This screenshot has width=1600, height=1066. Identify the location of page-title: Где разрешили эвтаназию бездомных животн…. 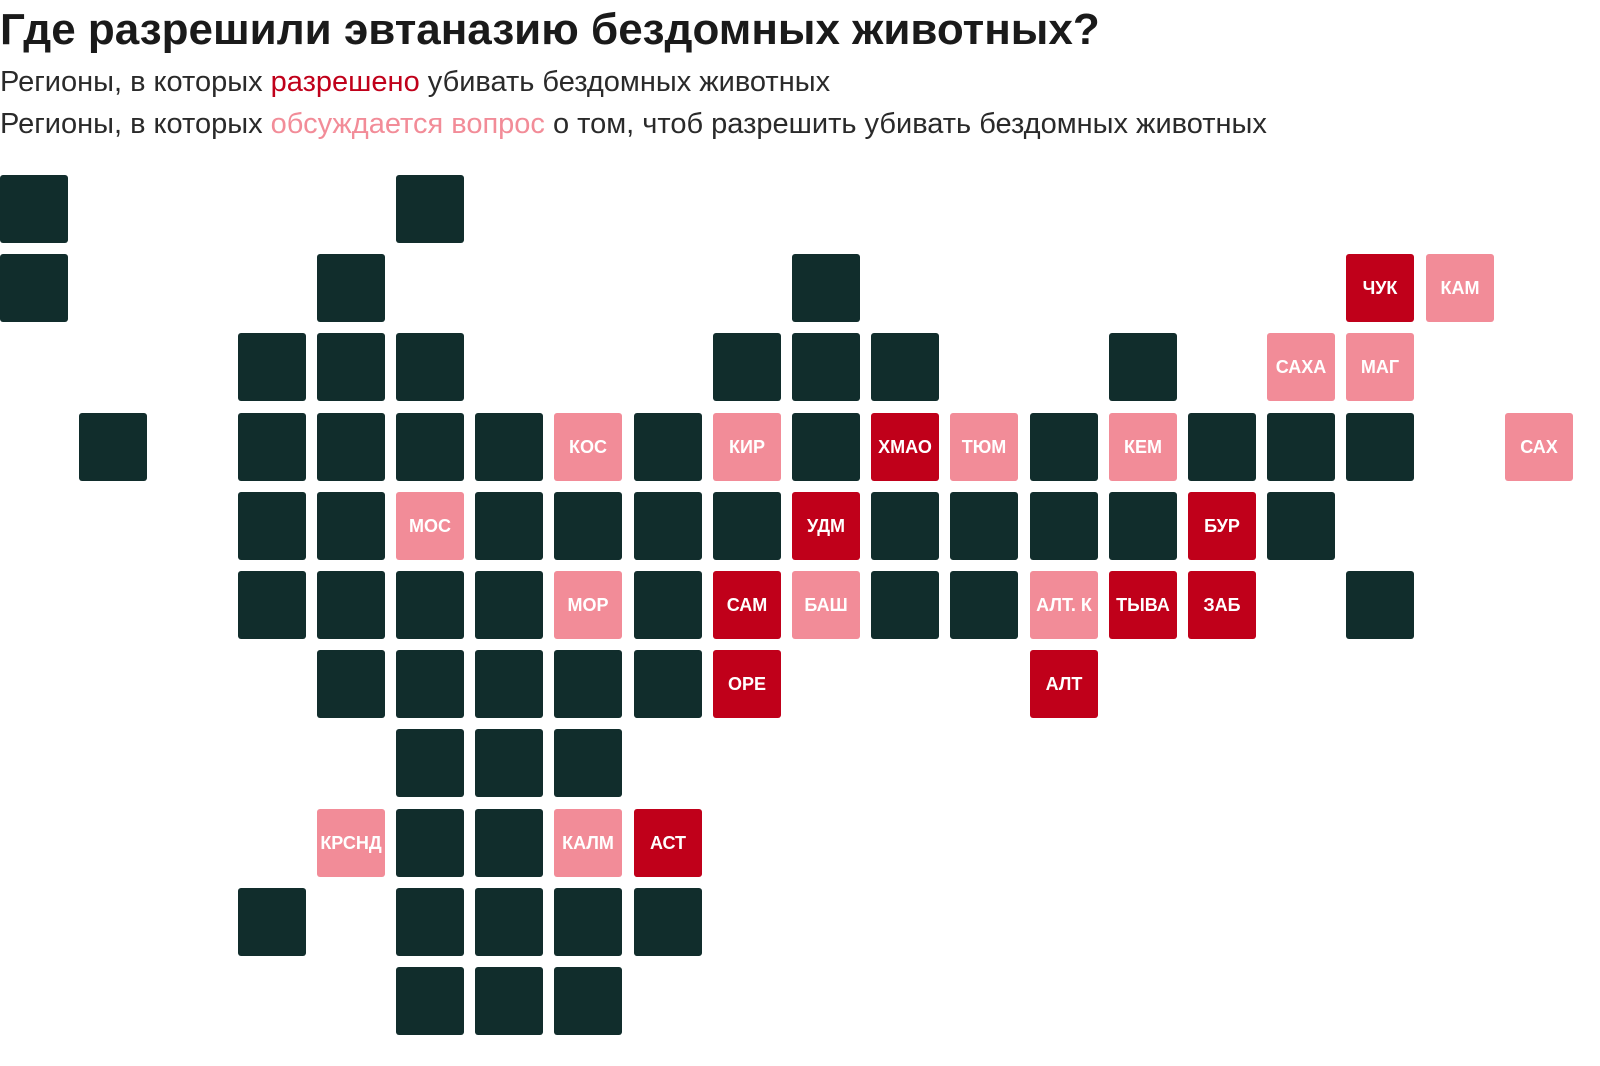
(550, 29).